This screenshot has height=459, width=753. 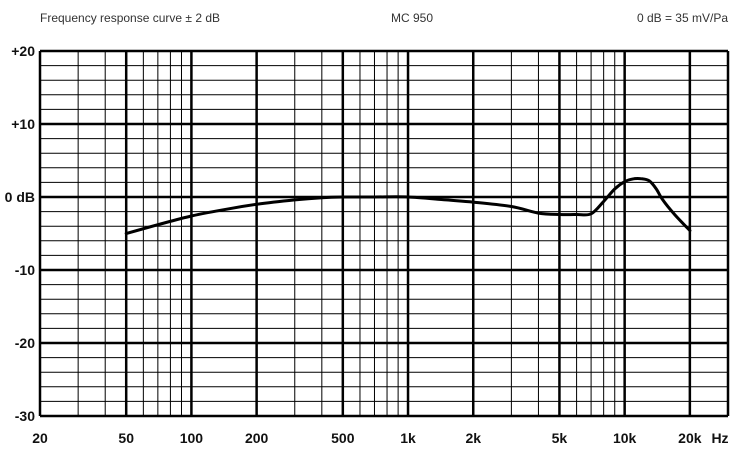 I want to click on x-tick-label: 20, so click(x=40, y=438).